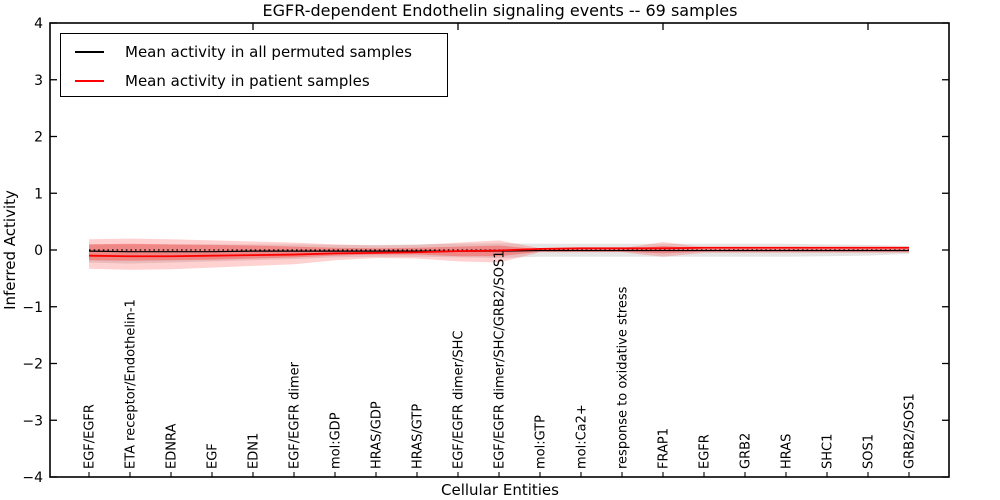 The height and width of the screenshot is (500, 1000). Describe the element at coordinates (254, 451) in the screenshot. I see `x-category-label: EDN1` at that location.